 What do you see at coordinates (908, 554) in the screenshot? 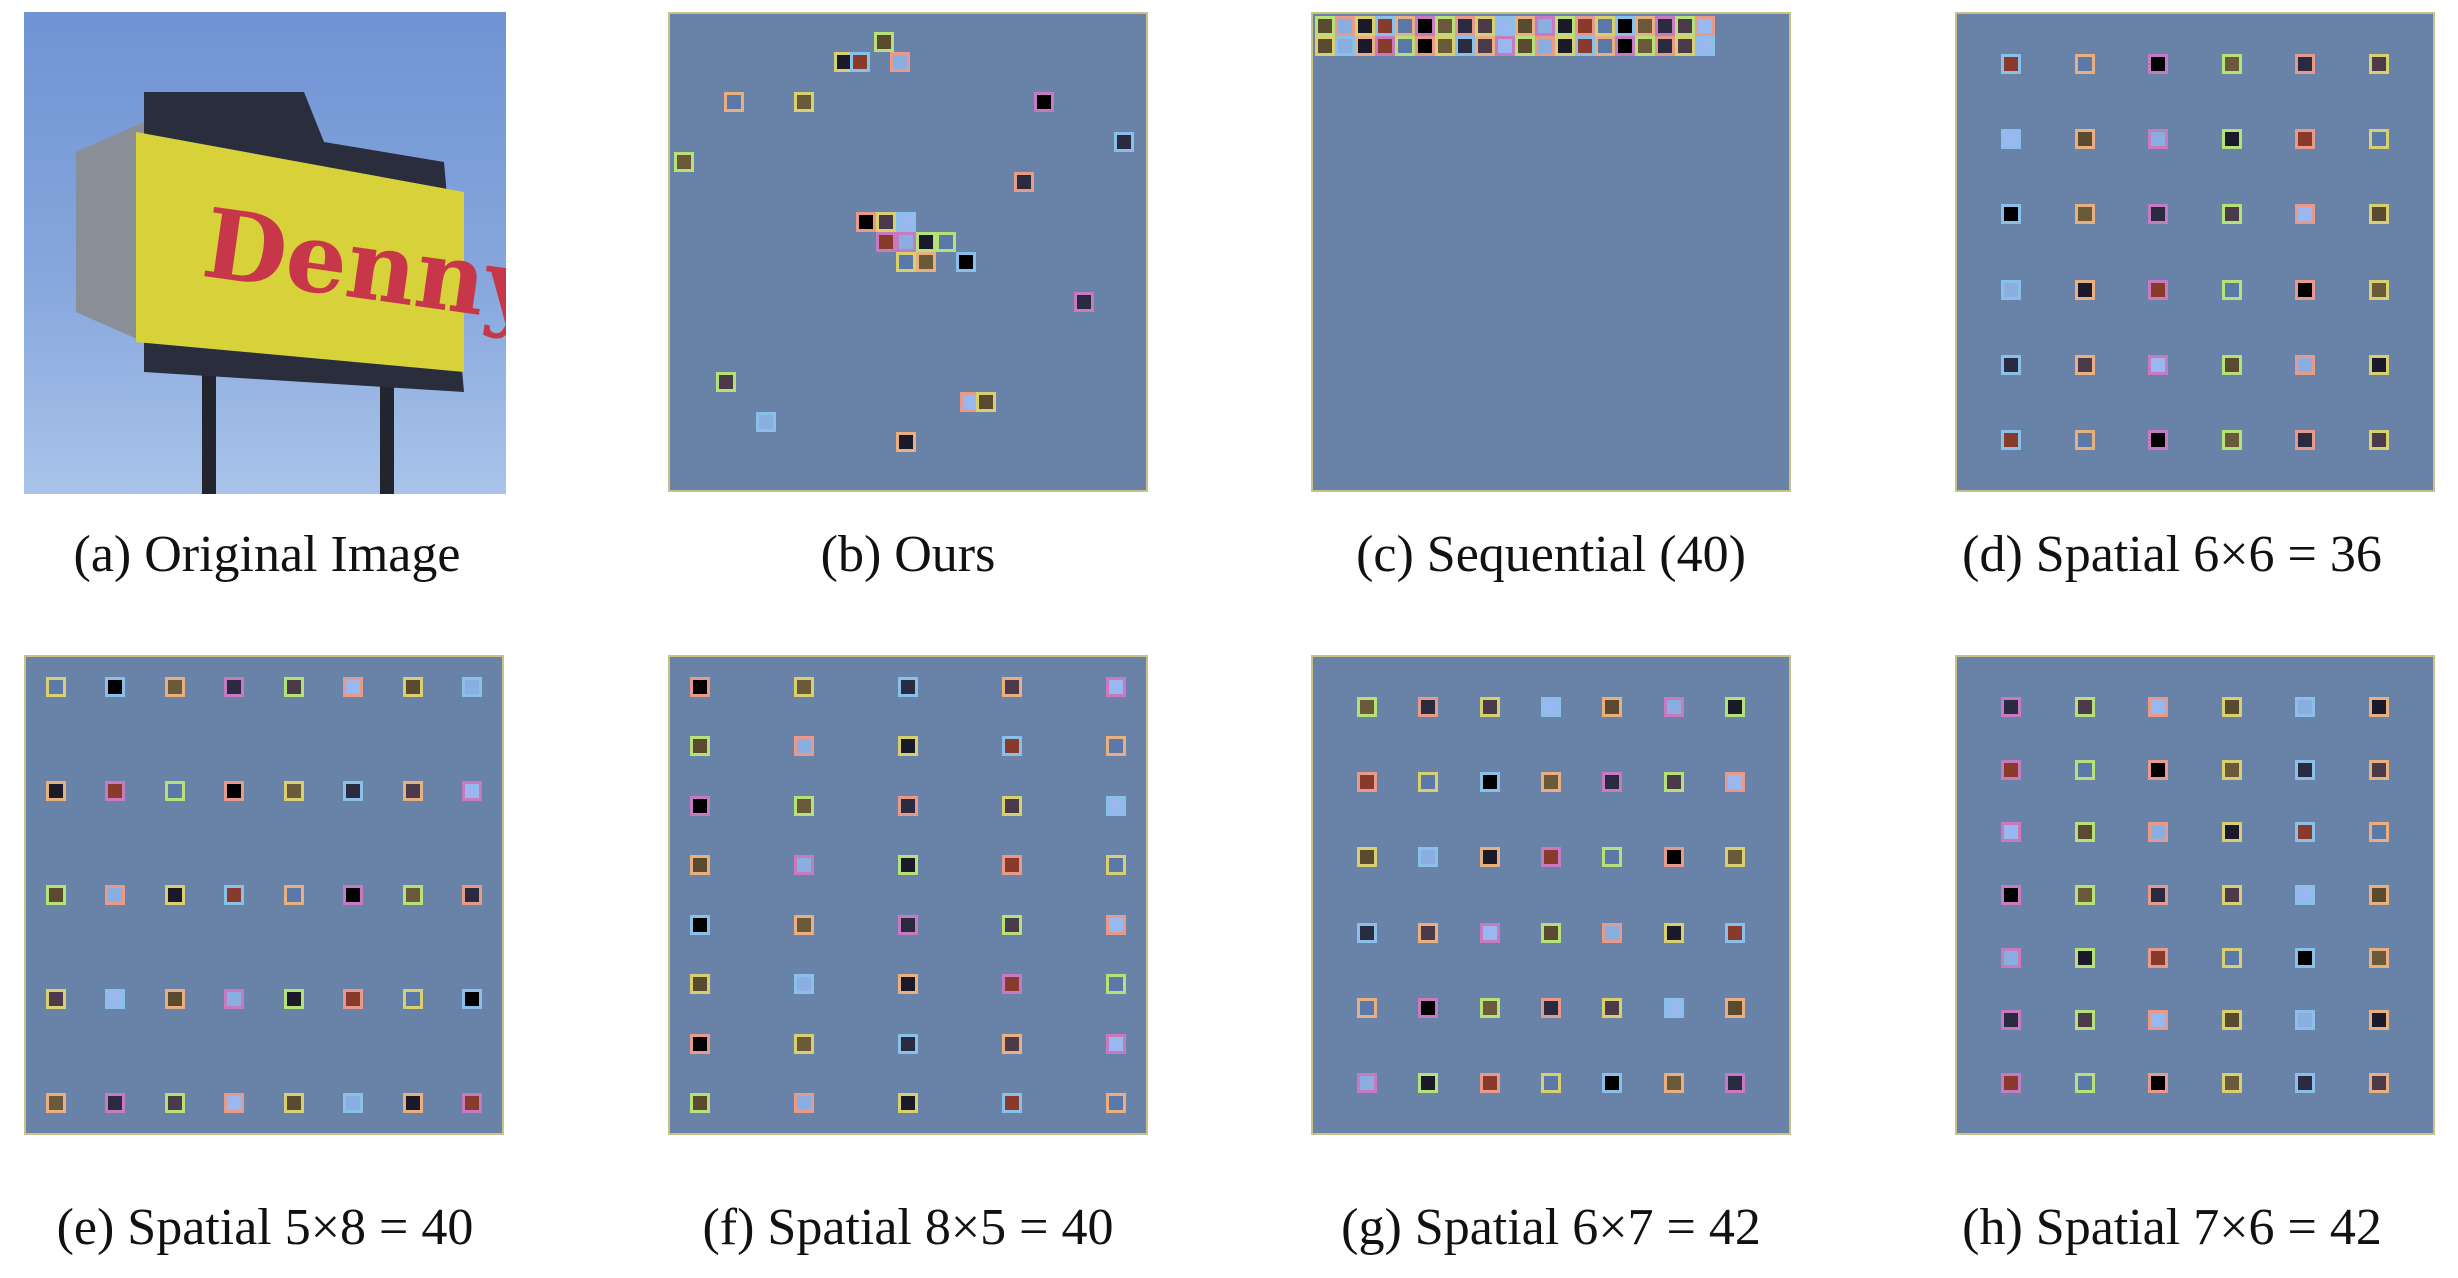
I see `caption-b: (b) Ours` at bounding box center [908, 554].